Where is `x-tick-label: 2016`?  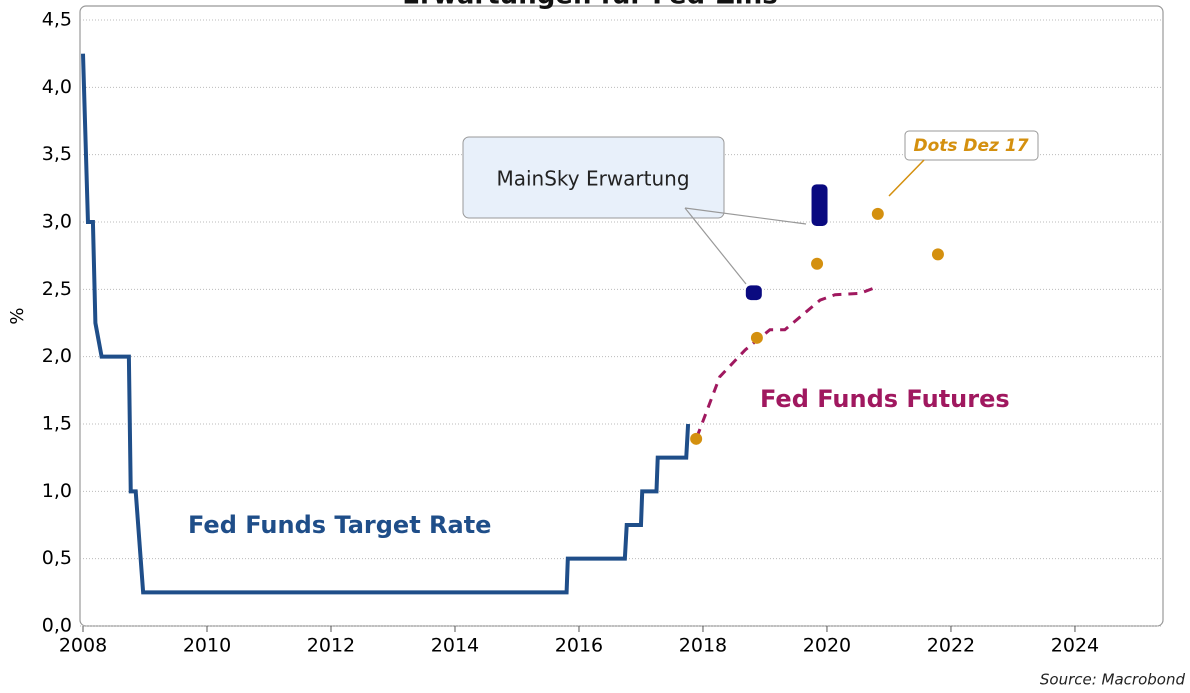
x-tick-label: 2016 is located at coordinates (579, 646).